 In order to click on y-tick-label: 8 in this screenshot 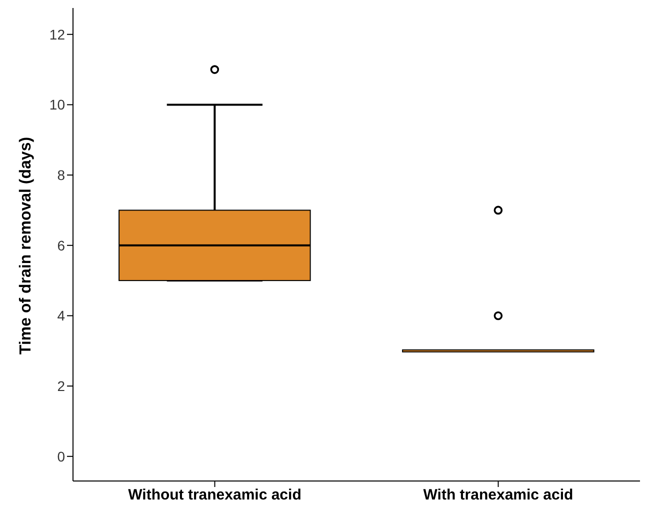, I will do `click(61, 175)`.